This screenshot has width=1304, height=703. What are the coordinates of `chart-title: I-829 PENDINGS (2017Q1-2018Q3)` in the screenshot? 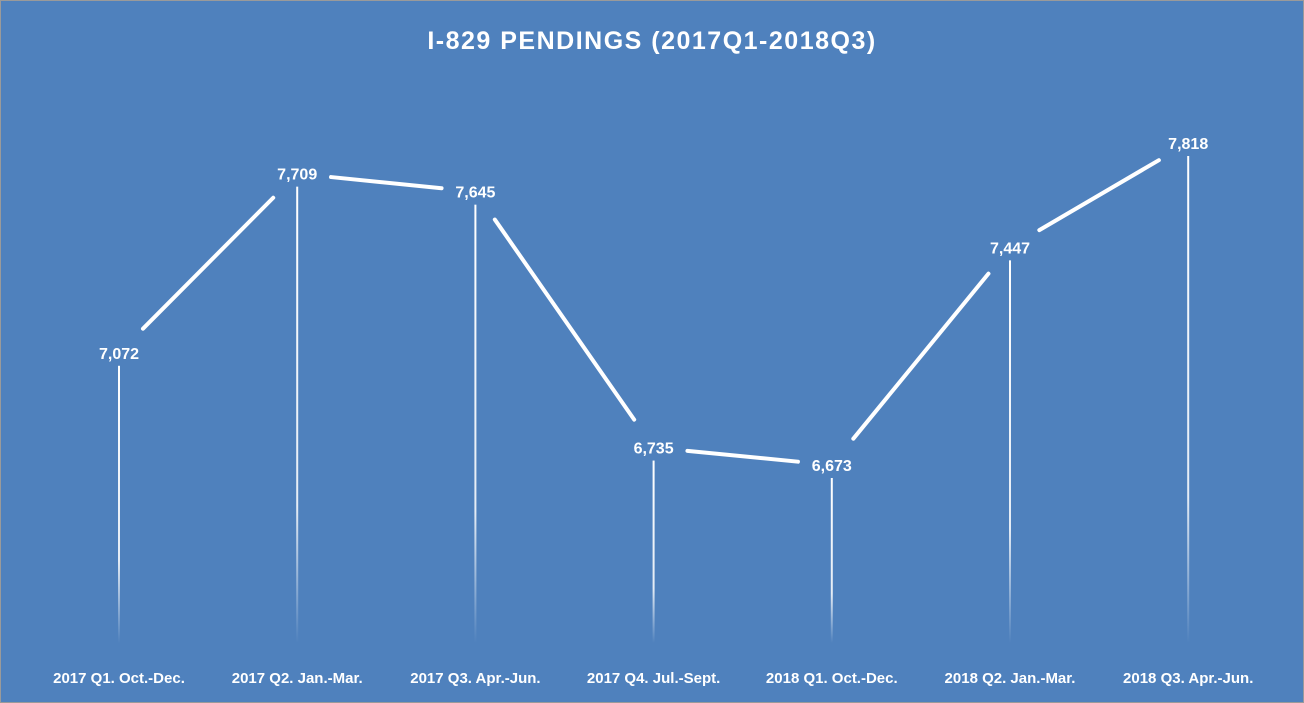 It's located at (652, 41).